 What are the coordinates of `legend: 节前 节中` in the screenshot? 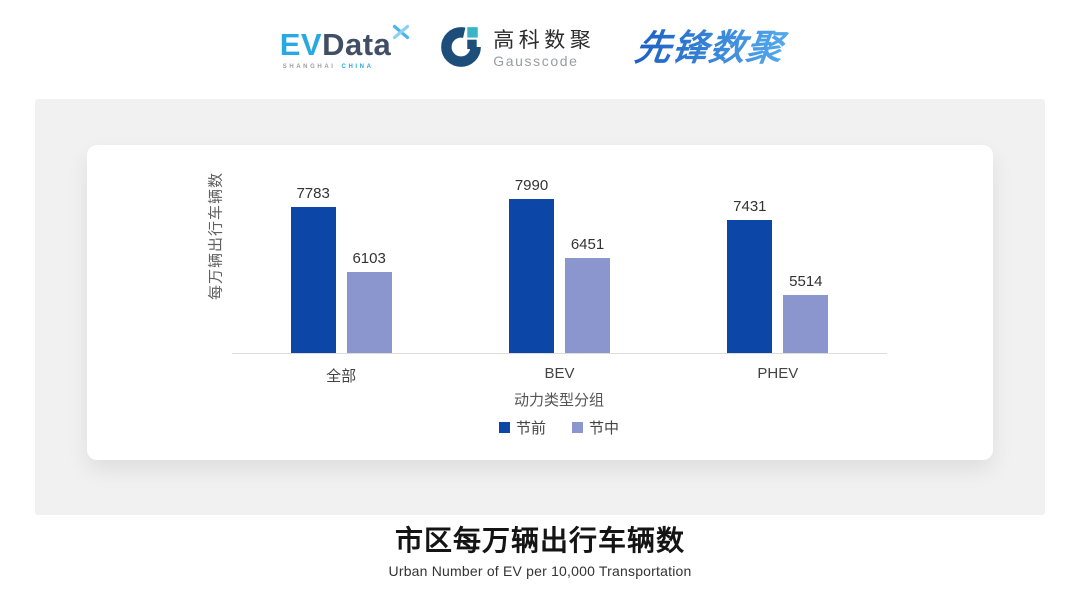 It's located at (558, 427).